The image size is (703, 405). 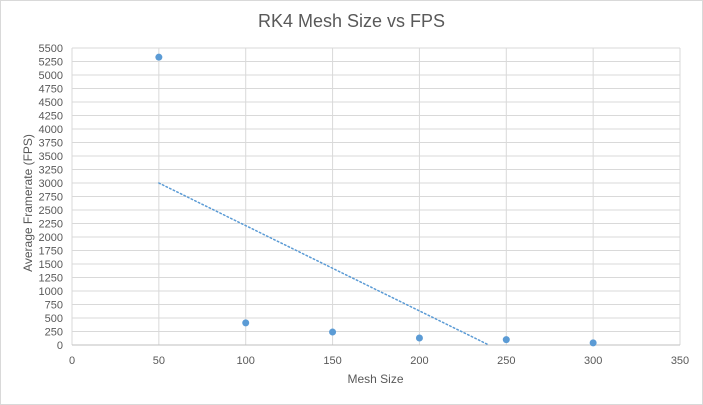 What do you see at coordinates (506, 361) in the screenshot?
I see `x-tick-label: 250` at bounding box center [506, 361].